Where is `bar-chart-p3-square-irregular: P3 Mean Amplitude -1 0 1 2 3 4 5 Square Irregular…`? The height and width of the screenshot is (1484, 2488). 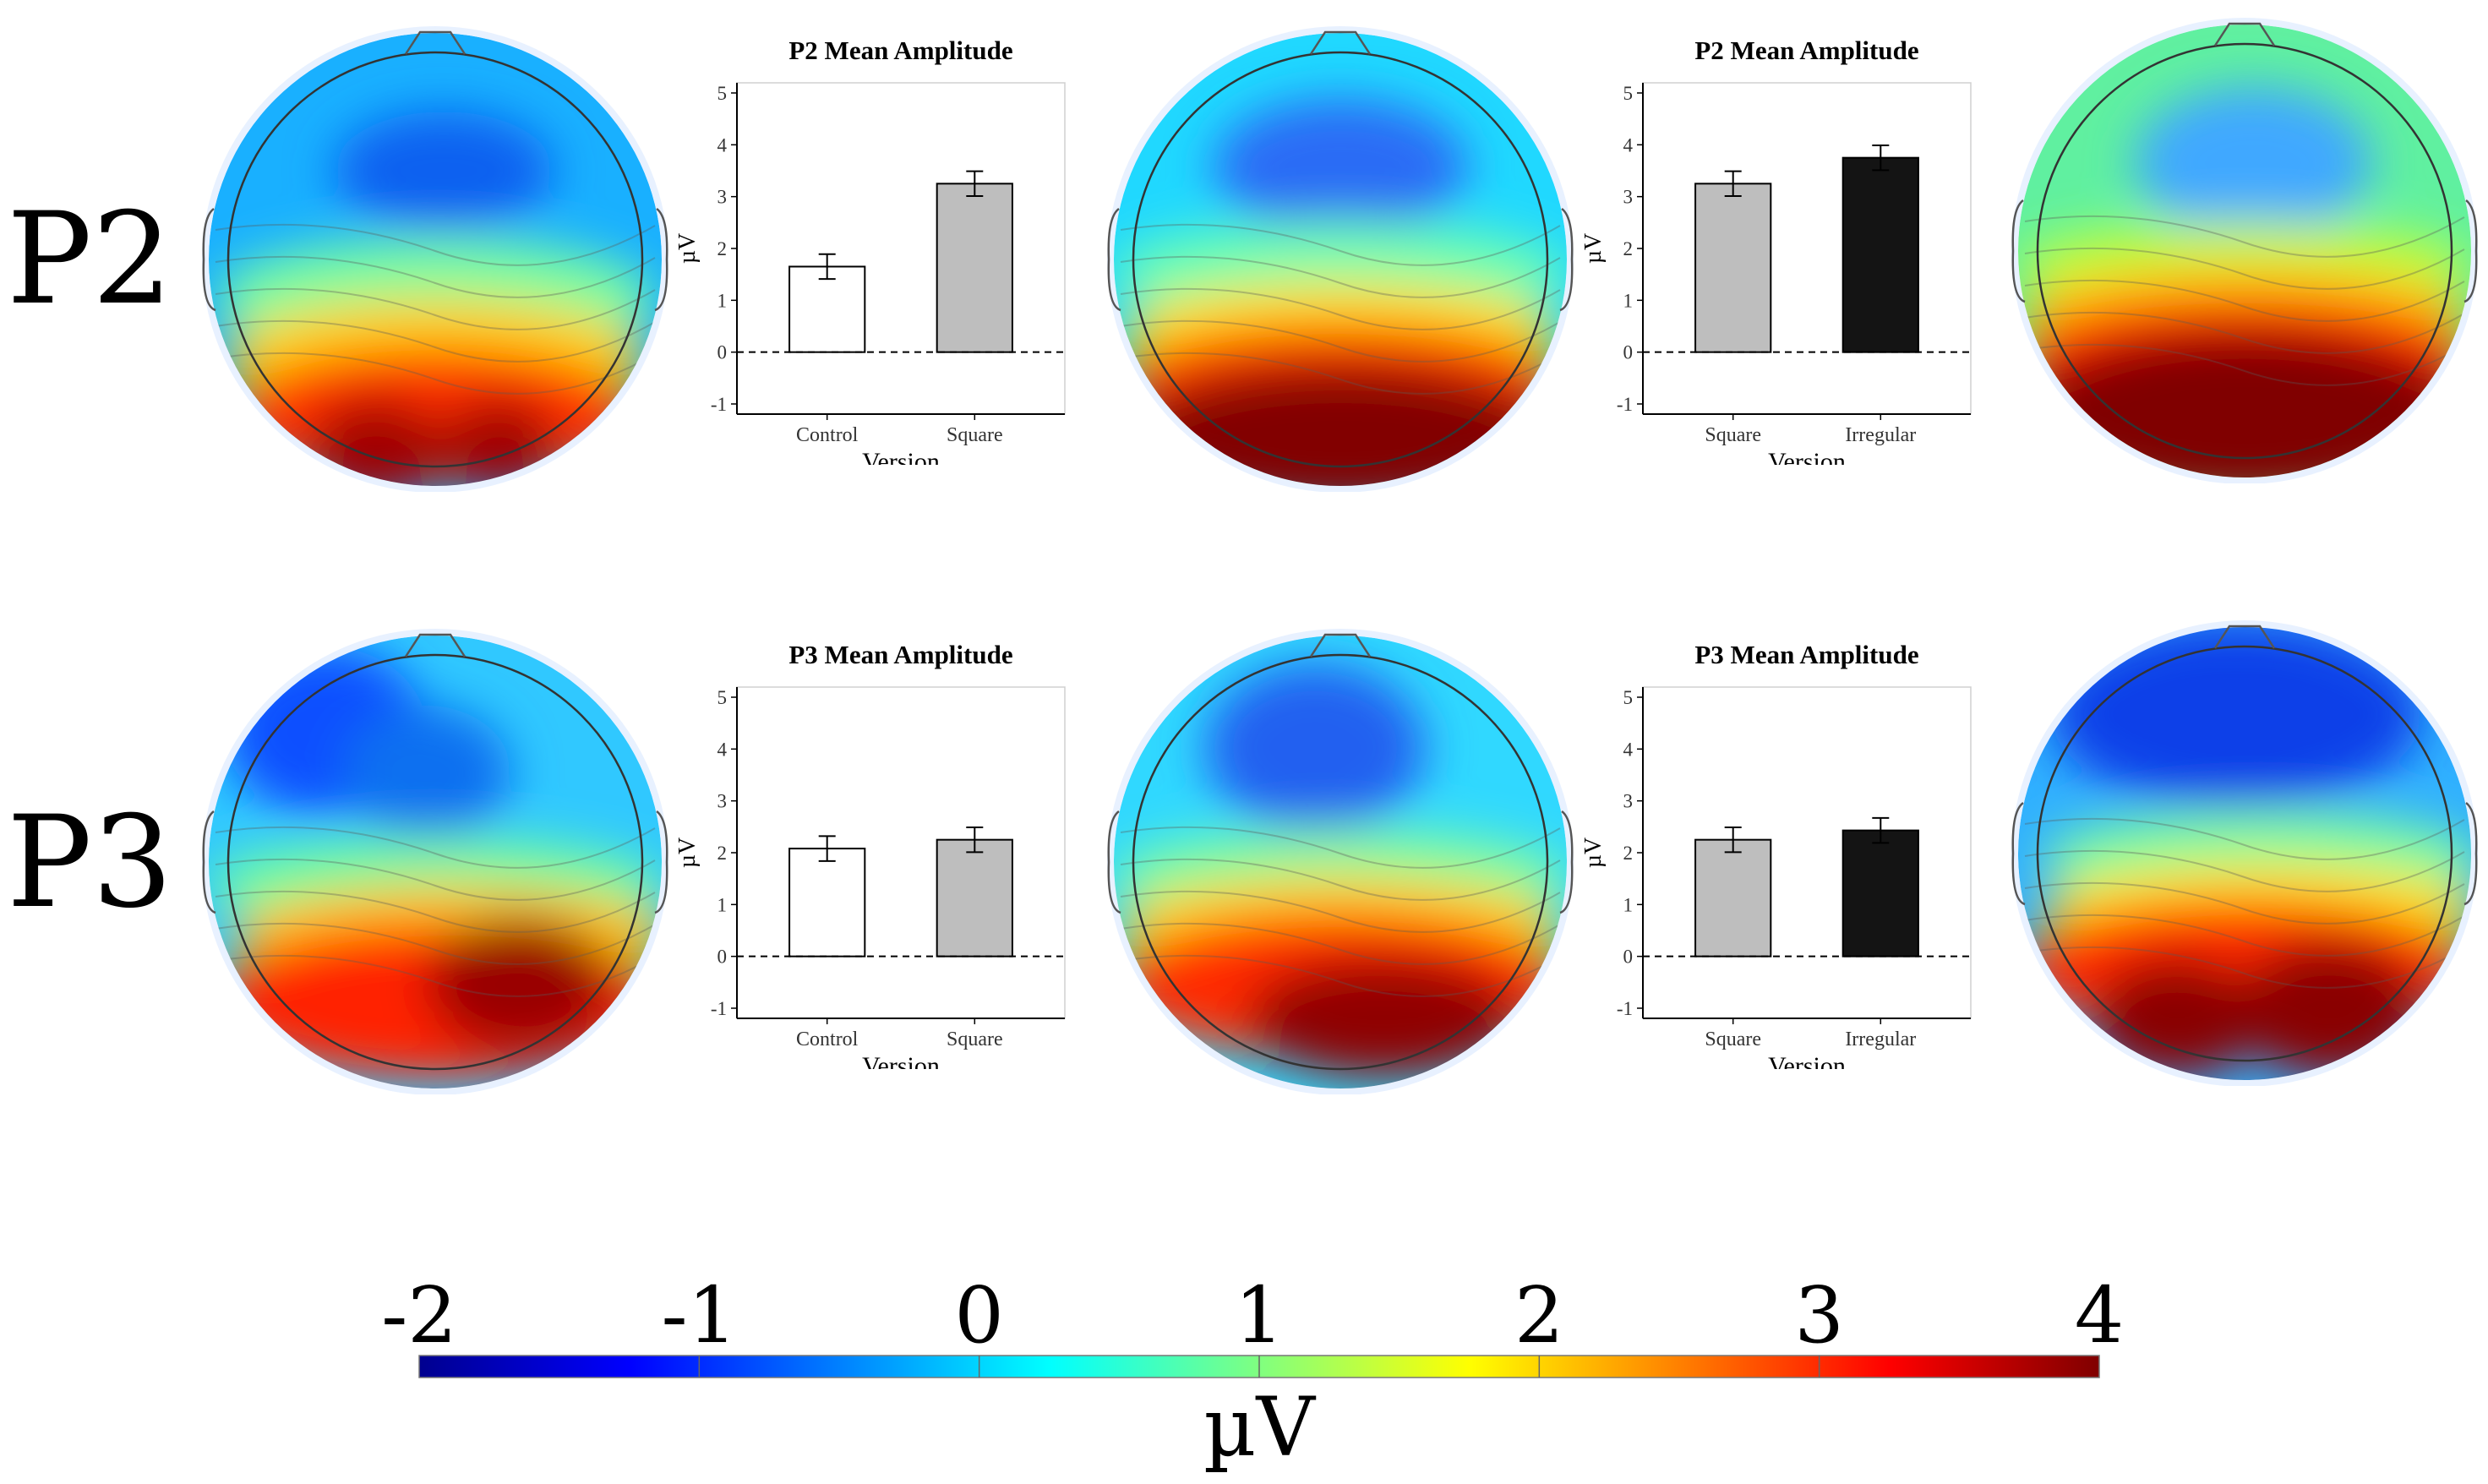
bar-chart-p3-square-irregular: P3 Mean Amplitude -1 0 1 2 3 4 5 Square Irregular… is located at coordinates (1777, 855).